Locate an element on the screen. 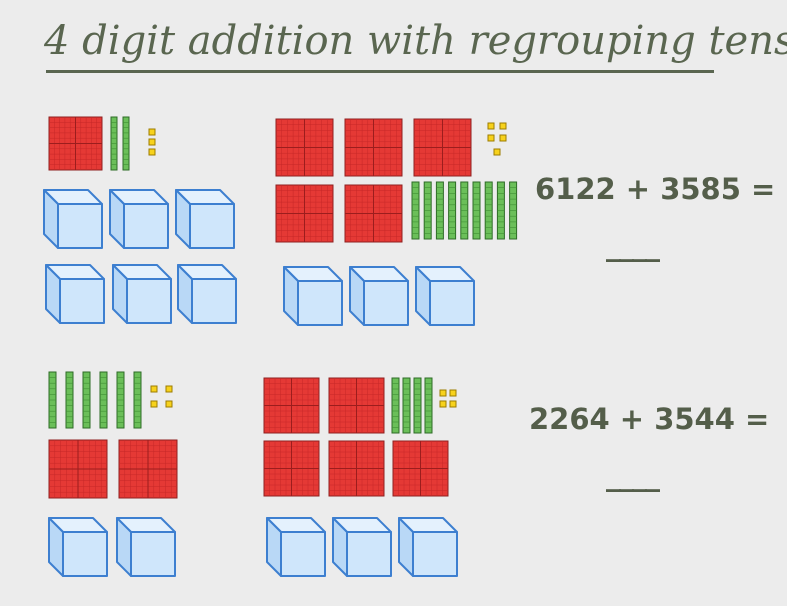 This screenshot has width=787, height=606. problem-1-answer-blank: ____ is located at coordinates (633, 245).